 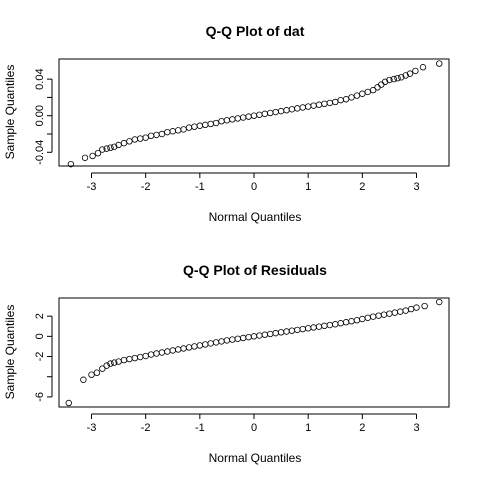 What do you see at coordinates (40, 357) in the screenshot?
I see `y-tick-label: -2` at bounding box center [40, 357].